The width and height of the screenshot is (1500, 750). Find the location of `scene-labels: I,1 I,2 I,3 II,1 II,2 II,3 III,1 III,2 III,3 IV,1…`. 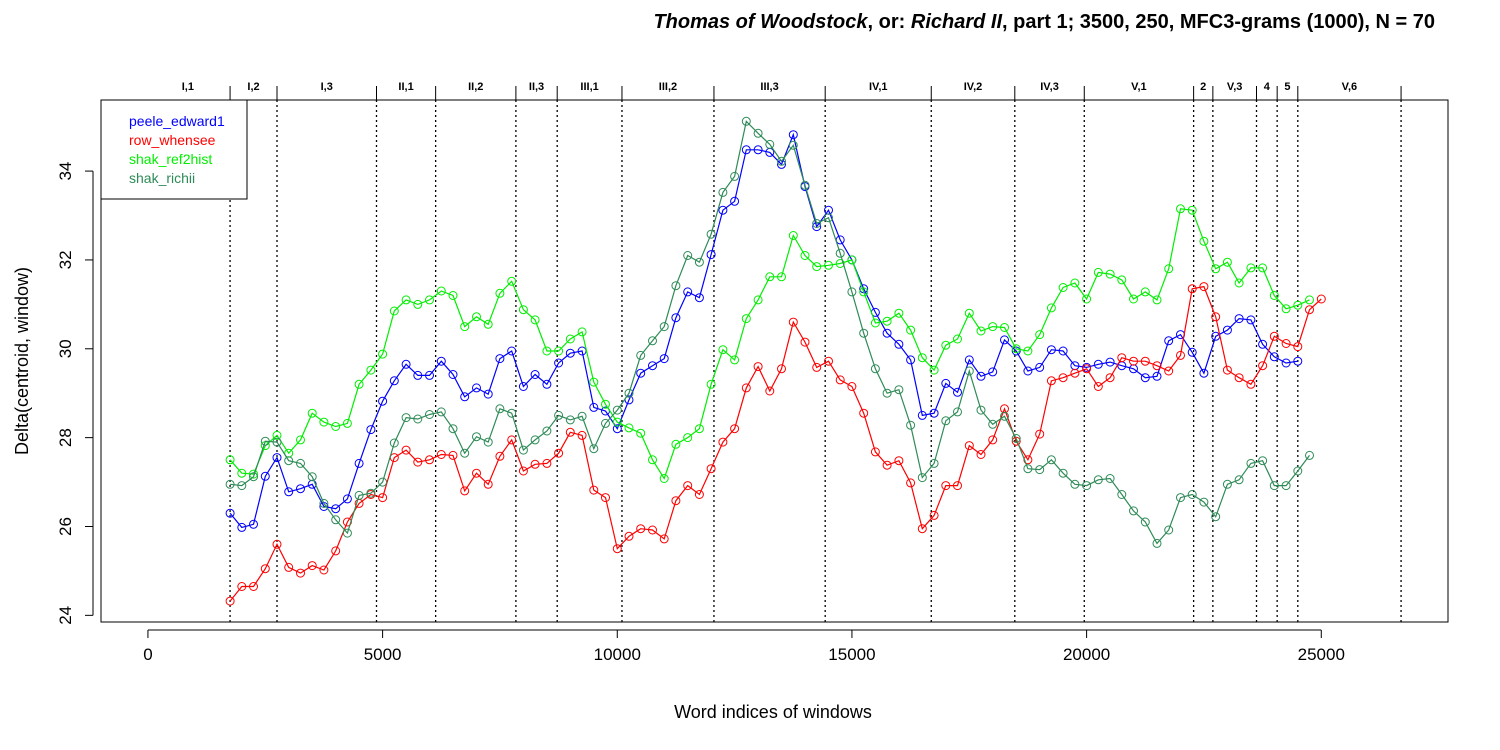

scene-labels: I,1 I,2 I,3 II,1 II,2 II,3 III,1 III,2 III,3 IV,1… is located at coordinates (769, 87).